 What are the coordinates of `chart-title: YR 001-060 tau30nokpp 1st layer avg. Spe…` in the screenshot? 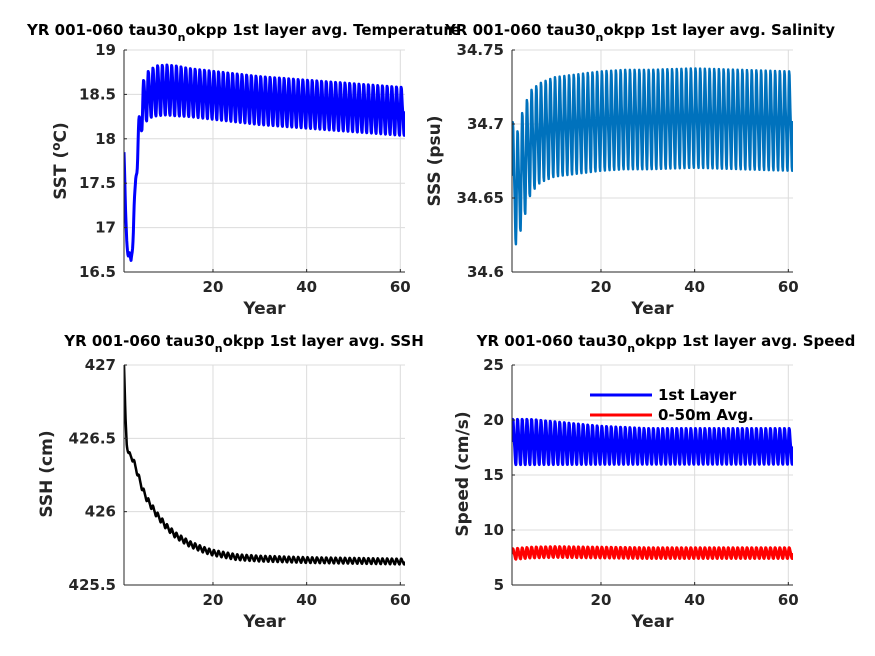 It's located at (666, 343).